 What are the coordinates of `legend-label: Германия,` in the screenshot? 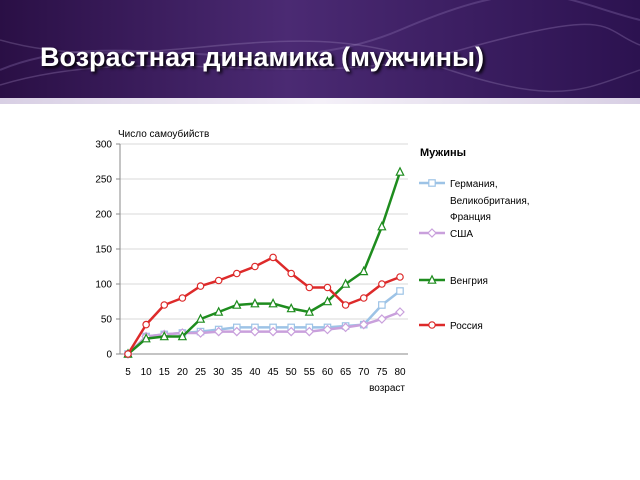 It's located at (474, 184).